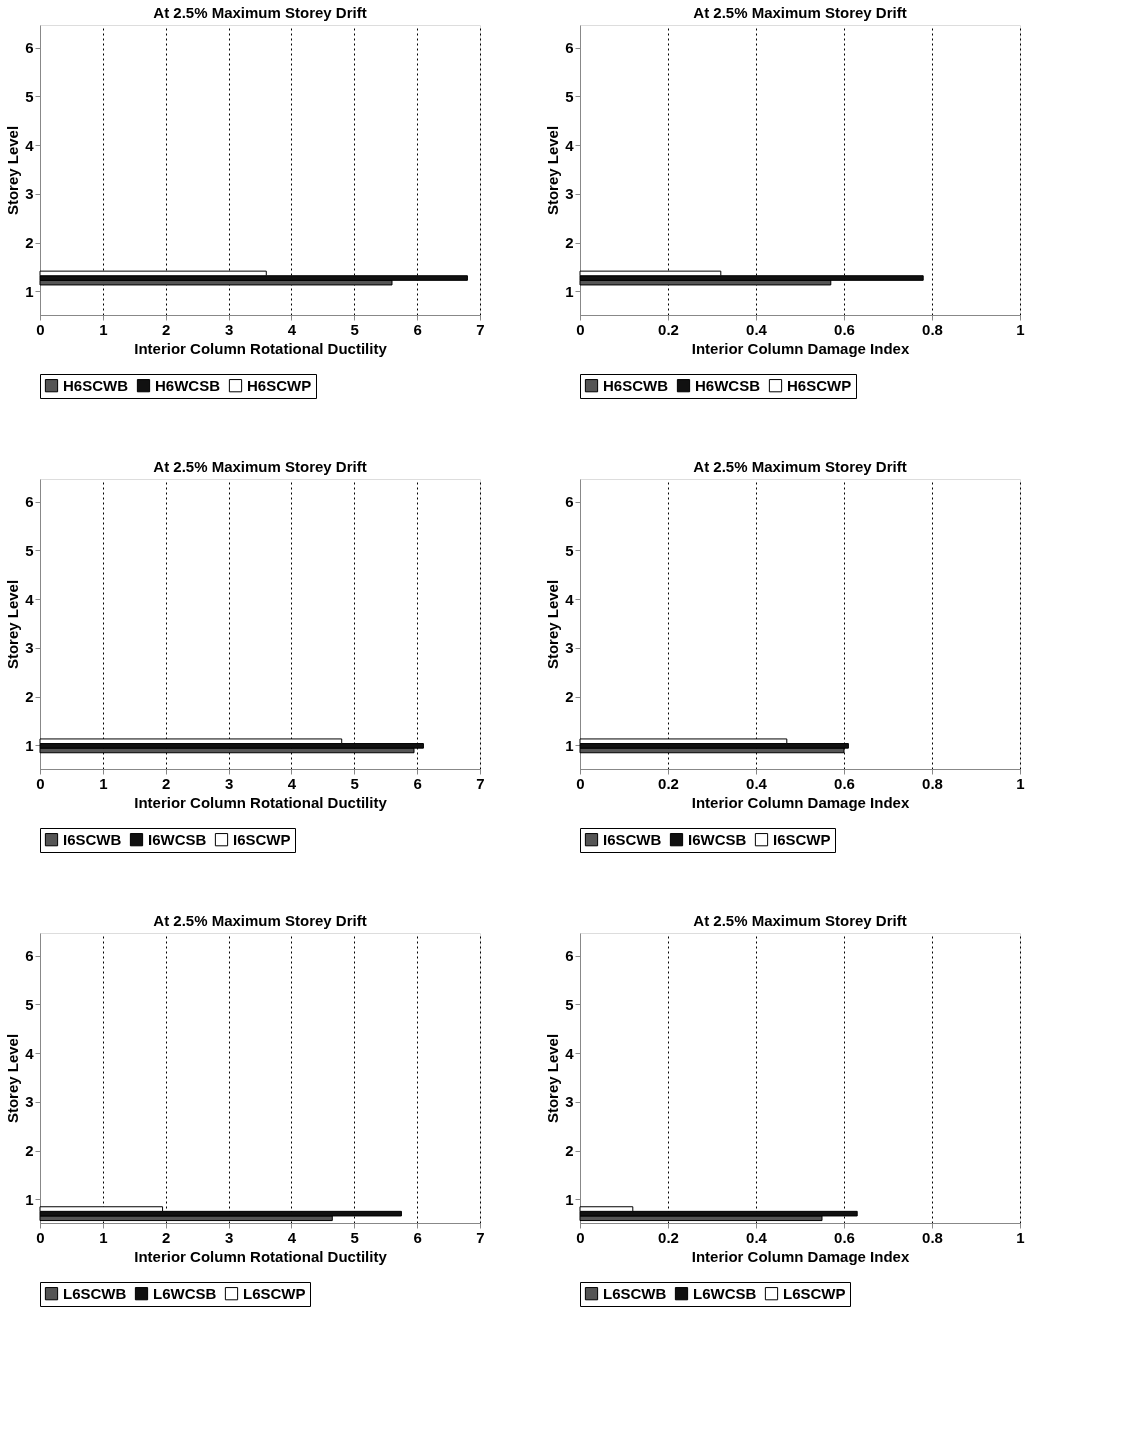 This screenshot has height=1456, width=1143. I want to click on legend-label: I6WCSB, so click(717, 839).